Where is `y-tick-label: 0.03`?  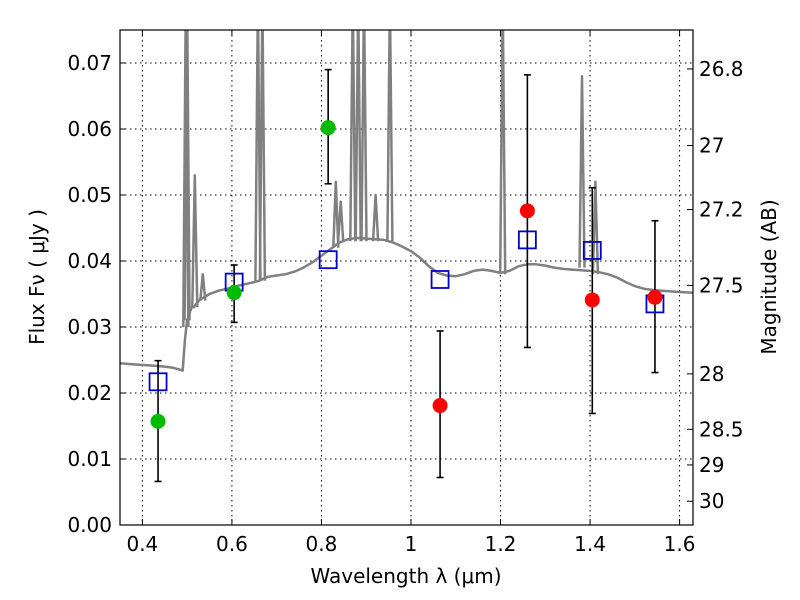
y-tick-label: 0.03 is located at coordinates (89, 327).